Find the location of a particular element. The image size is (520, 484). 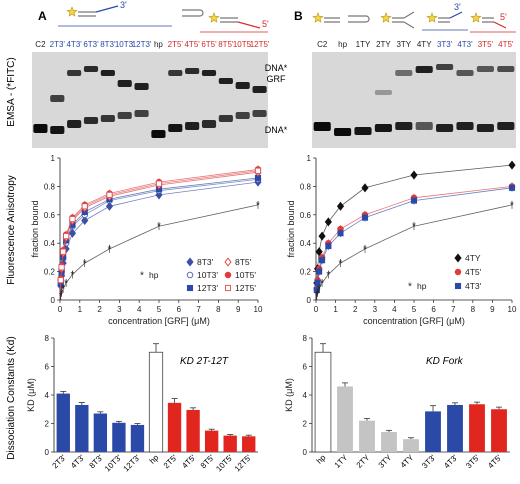

panel-label-b: B is located at coordinates (298, 16).